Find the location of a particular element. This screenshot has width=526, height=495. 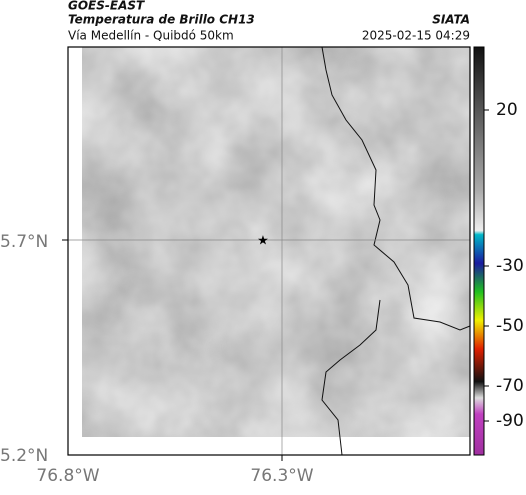

brand: SIATA is located at coordinates (451, 20).